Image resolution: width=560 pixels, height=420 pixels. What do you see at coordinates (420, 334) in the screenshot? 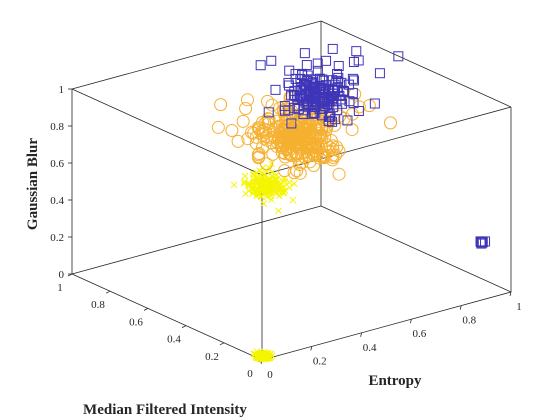
I see `x-tick-label: 0.6` at bounding box center [420, 334].